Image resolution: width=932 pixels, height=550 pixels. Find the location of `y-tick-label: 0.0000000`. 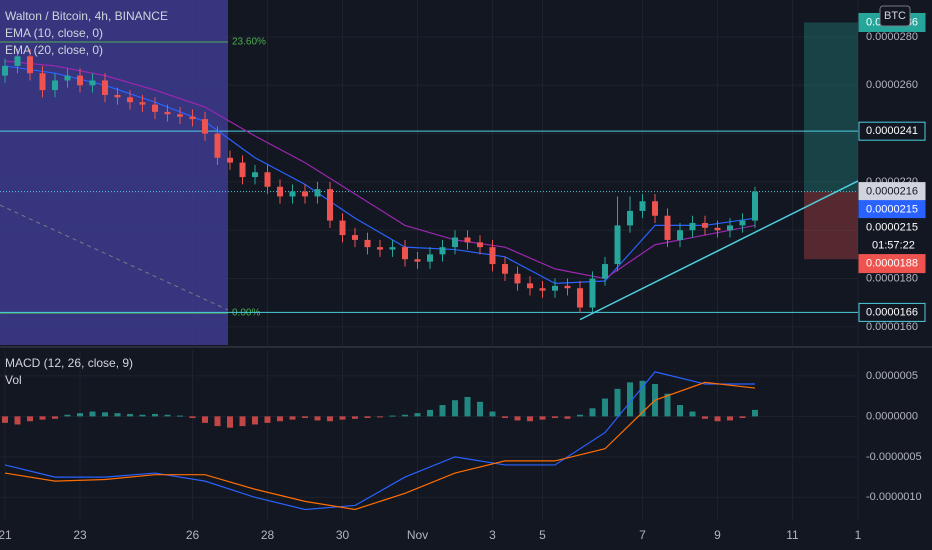

y-tick-label: 0.0000000 is located at coordinates (892, 416).